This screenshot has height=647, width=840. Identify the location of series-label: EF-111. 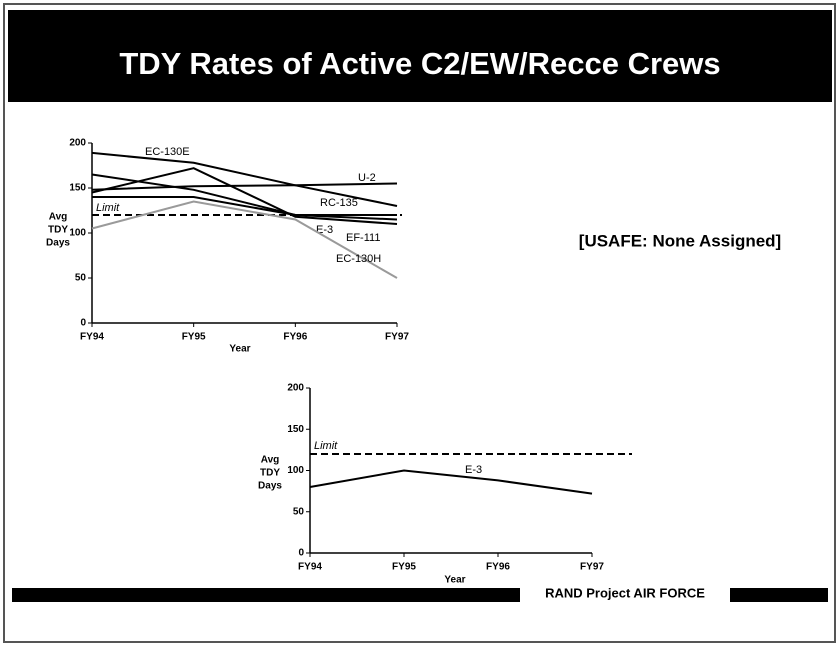
(363, 238).